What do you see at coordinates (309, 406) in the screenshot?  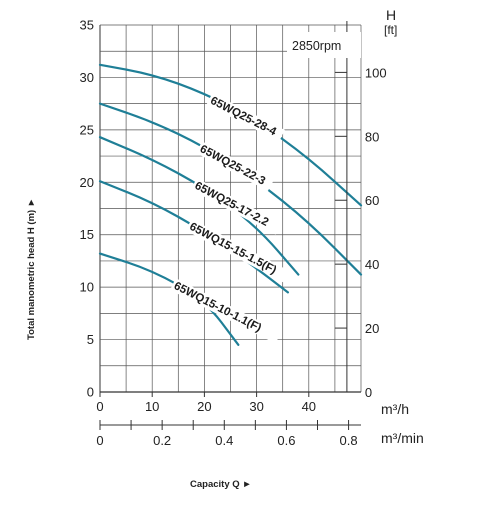 I see `x-tick-label-m3h: 40` at bounding box center [309, 406].